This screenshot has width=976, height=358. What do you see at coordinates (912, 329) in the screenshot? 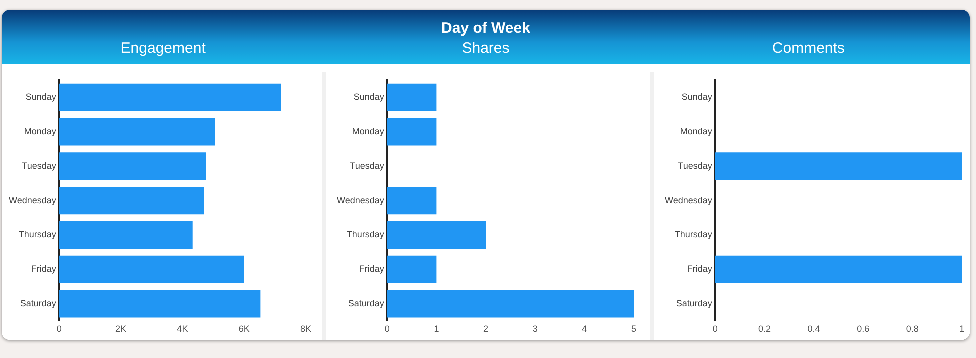
I see `x-tick-label: 0.8` at bounding box center [912, 329].